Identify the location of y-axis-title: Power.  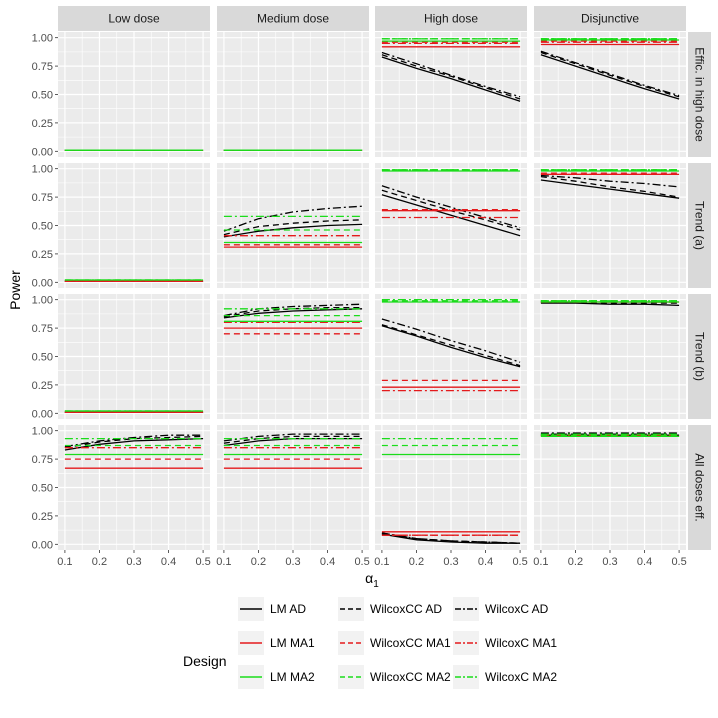
(15, 290).